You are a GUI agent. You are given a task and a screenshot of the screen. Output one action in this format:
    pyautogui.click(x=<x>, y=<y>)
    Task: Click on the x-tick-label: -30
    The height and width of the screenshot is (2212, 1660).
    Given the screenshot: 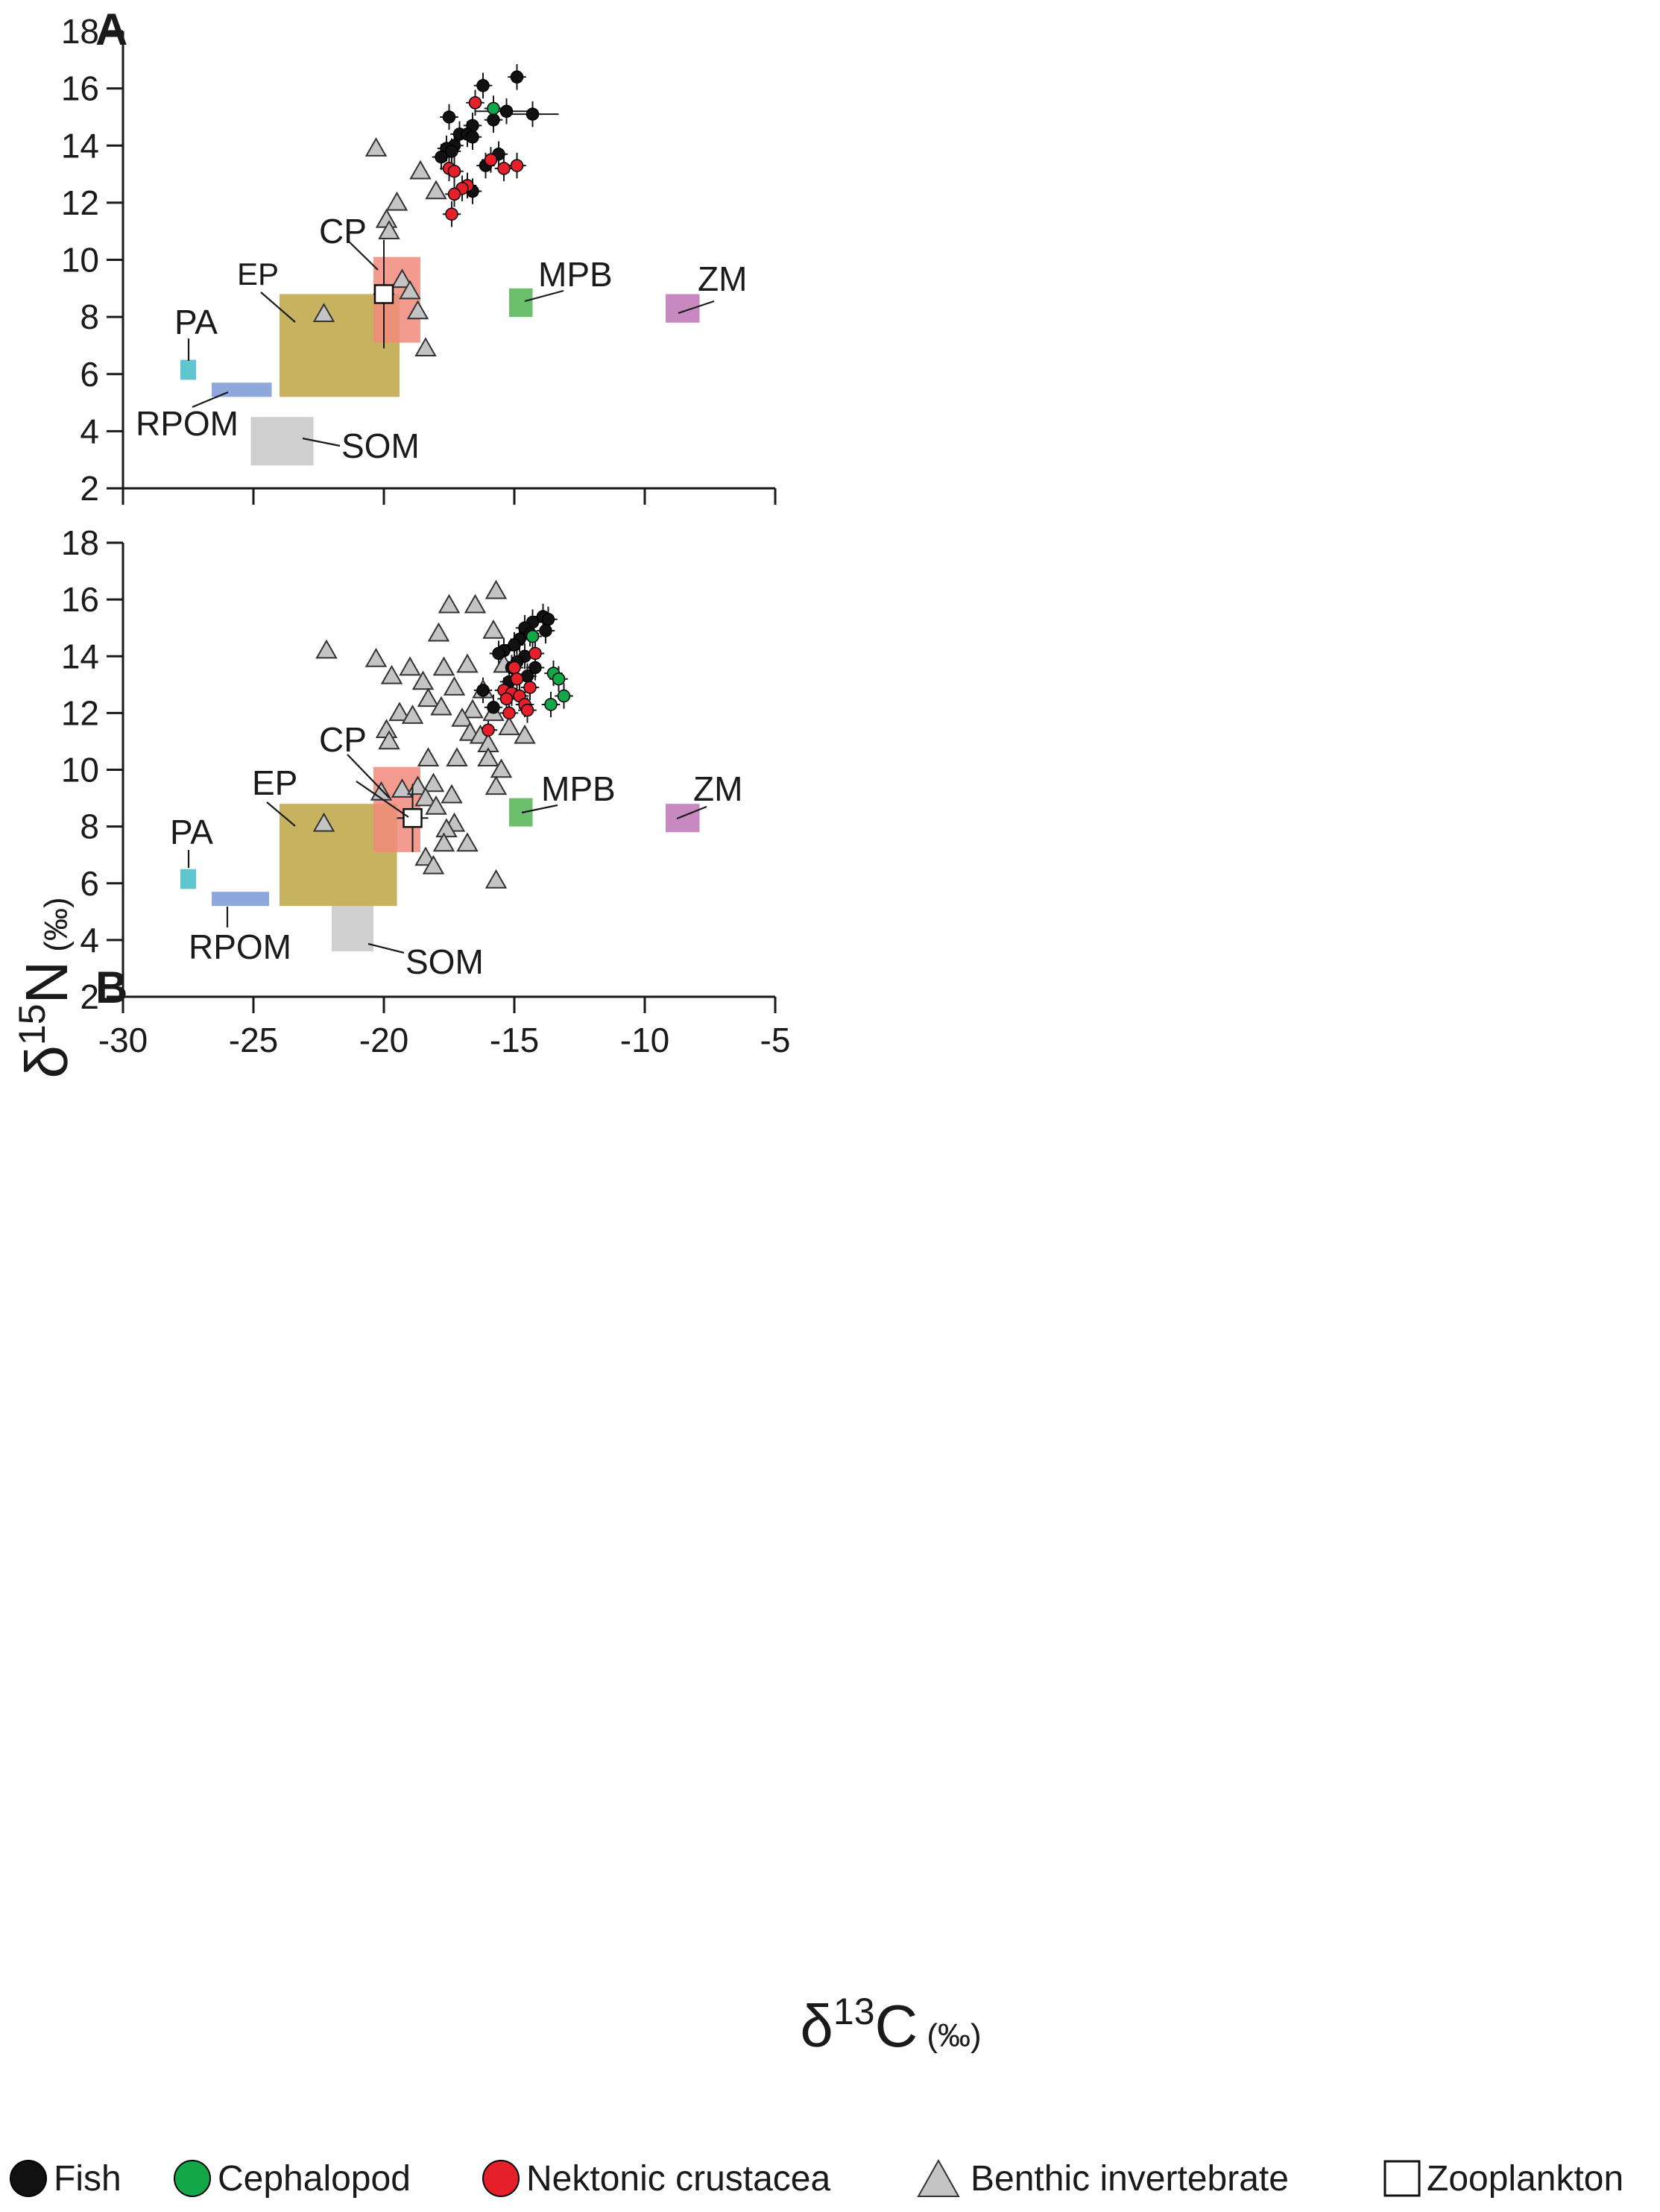 What is the action you would take?
    pyautogui.click(x=123, y=1040)
    